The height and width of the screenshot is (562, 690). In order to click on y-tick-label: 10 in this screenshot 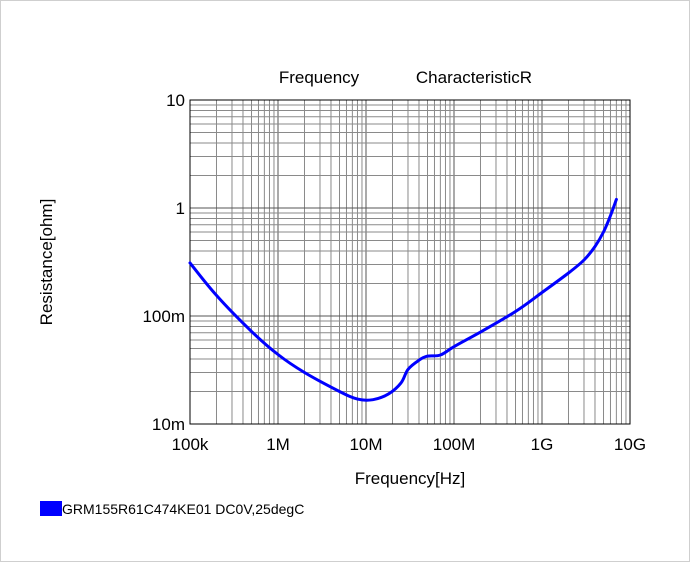, I will do `click(175, 100)`.